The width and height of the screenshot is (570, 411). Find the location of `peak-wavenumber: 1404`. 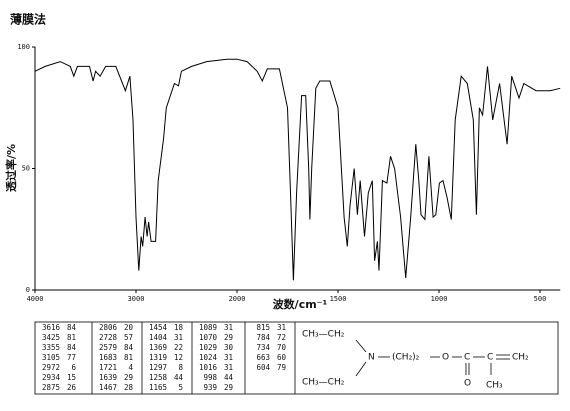

peak-wavenumber: 1404 is located at coordinates (158, 337).